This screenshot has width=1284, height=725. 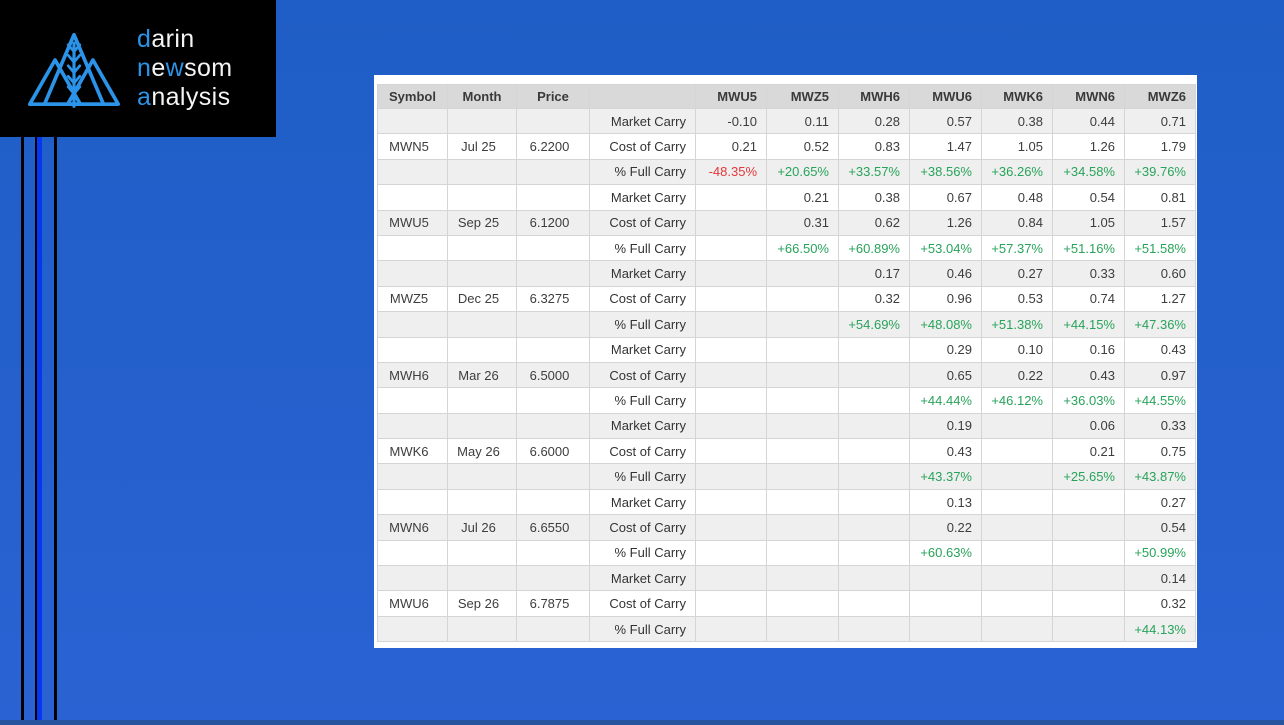 I want to click on column-header-price: Price, so click(x=553, y=96).